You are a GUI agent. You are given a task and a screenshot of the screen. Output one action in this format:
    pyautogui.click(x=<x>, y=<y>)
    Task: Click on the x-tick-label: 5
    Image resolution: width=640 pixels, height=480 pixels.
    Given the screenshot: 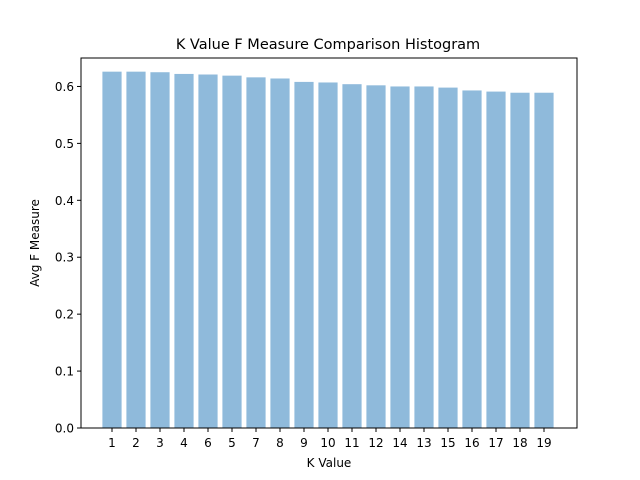 What is the action you would take?
    pyautogui.click(x=232, y=443)
    